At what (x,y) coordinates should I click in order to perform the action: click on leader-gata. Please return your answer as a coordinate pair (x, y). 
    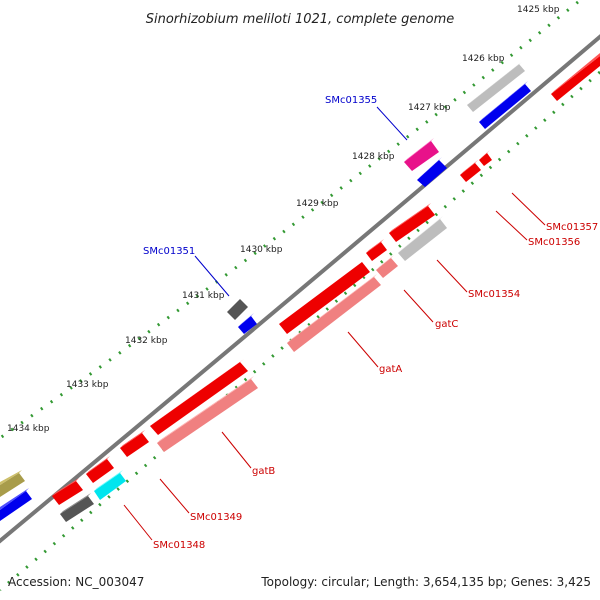
    Looking at the image, I should click on (363, 349).